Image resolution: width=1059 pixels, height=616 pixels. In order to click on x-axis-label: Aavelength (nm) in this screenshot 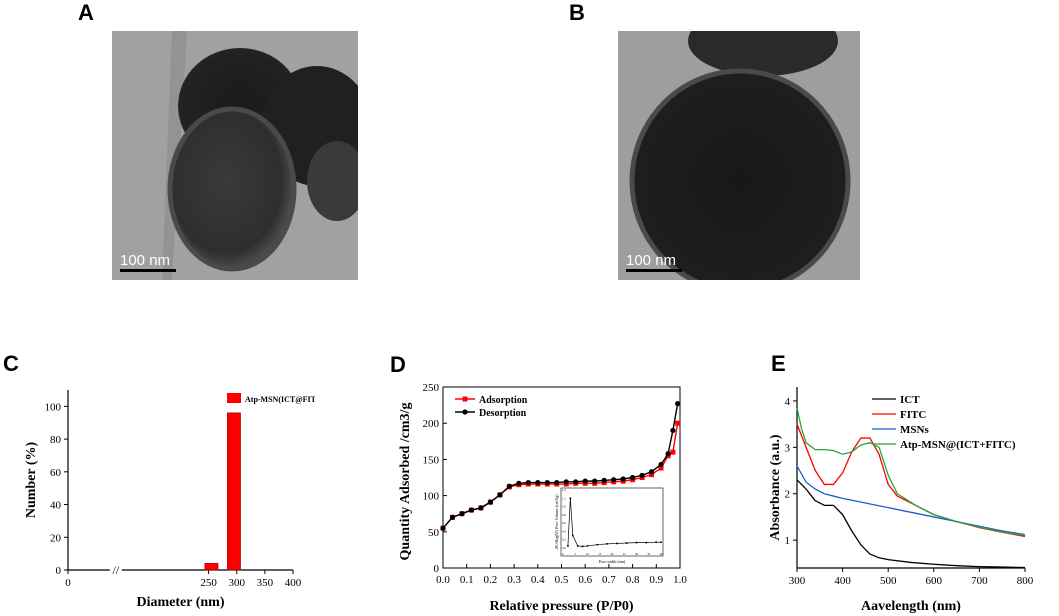, I will do `click(911, 606)`.